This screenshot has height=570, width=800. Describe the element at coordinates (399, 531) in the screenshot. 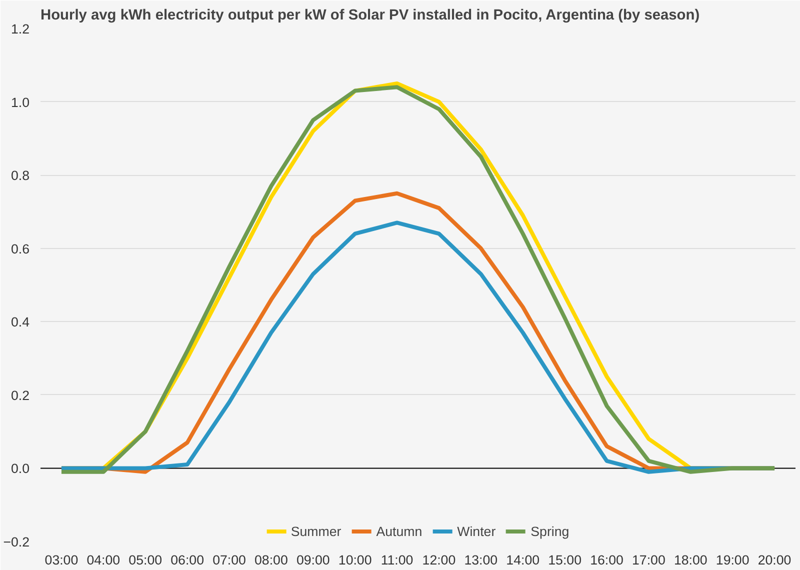

I see `legend-label: Autumn` at that location.